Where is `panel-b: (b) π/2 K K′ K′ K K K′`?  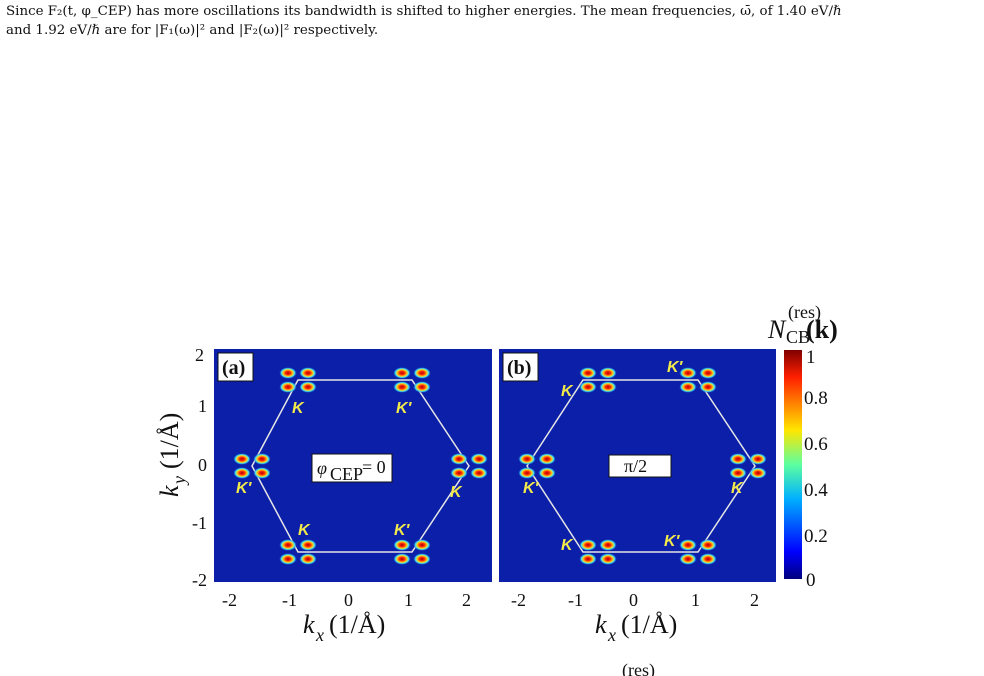 panel-b: (b) π/2 K K′ K′ K K K′ is located at coordinates (637, 465).